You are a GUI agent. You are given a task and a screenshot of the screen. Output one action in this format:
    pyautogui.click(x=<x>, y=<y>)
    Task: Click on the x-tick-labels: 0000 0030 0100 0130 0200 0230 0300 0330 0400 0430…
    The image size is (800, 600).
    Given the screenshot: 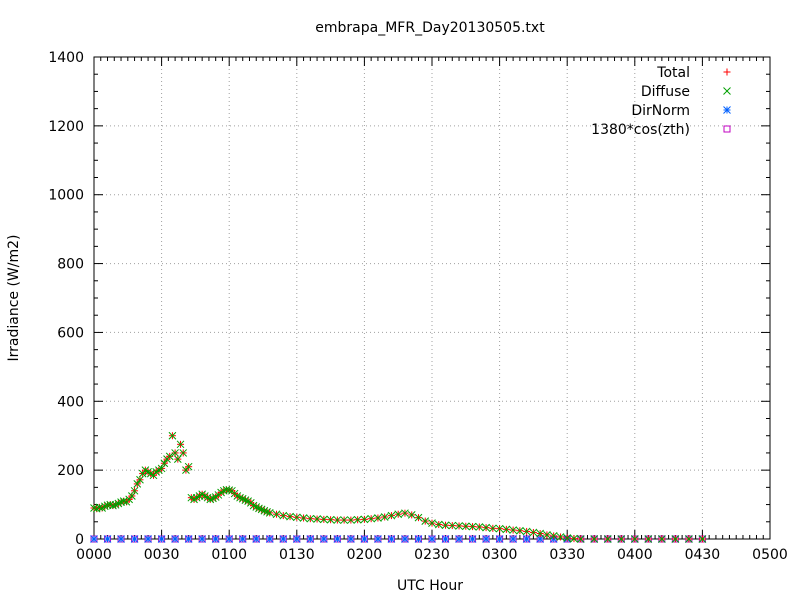 What is the action you would take?
    pyautogui.click(x=432, y=555)
    